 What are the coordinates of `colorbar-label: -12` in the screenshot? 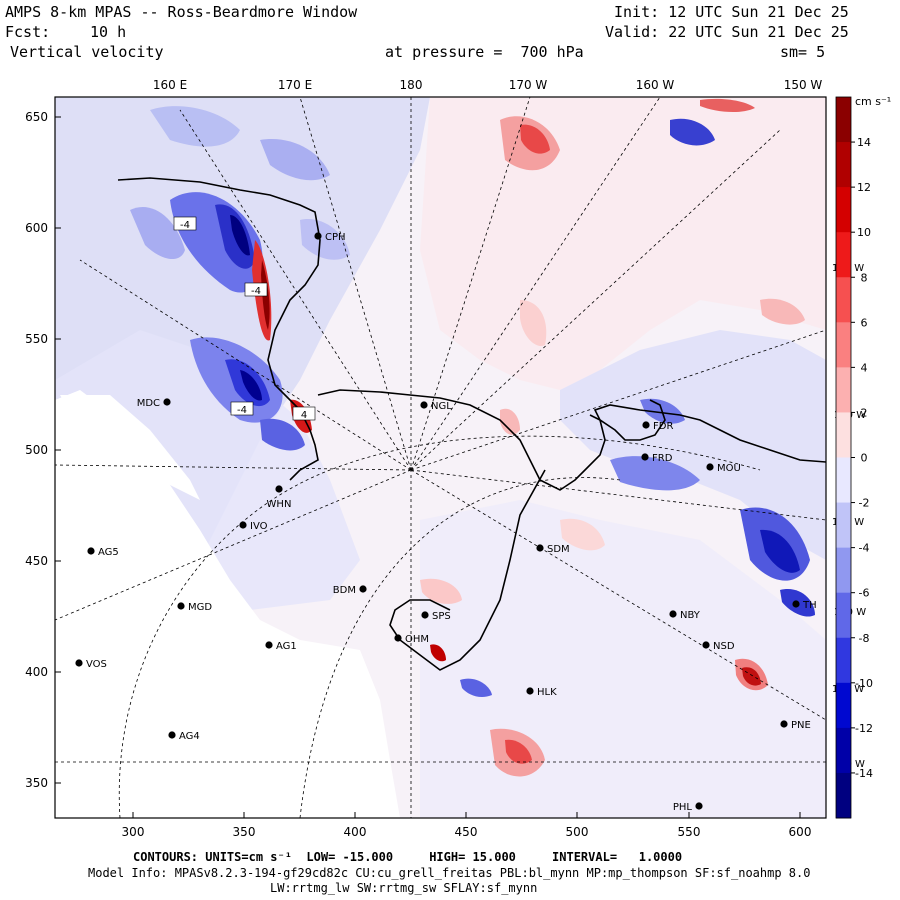 It's located at (864, 728).